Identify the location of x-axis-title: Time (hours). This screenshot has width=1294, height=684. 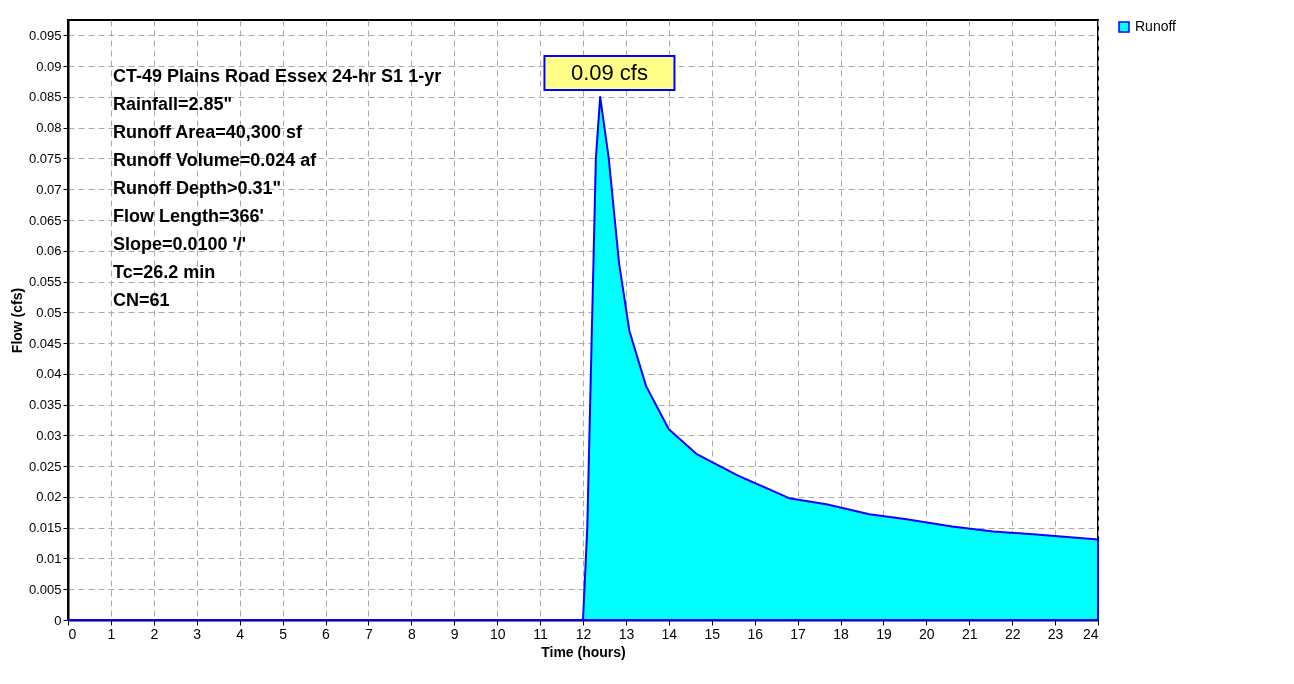
(583, 651).